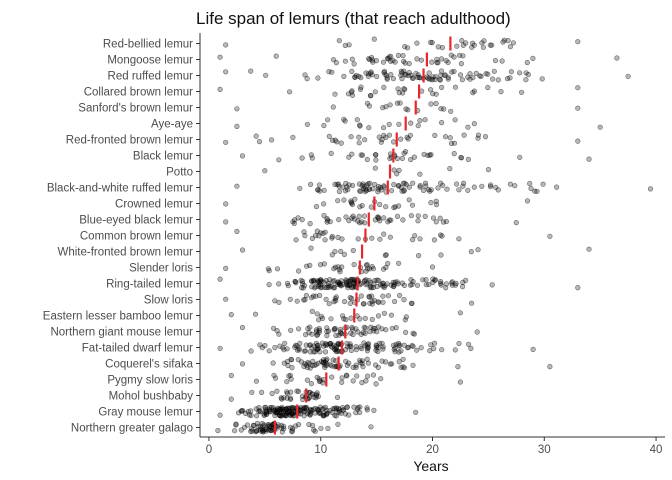 The image size is (672, 480). I want to click on x-tick-label: 30, so click(544, 450).